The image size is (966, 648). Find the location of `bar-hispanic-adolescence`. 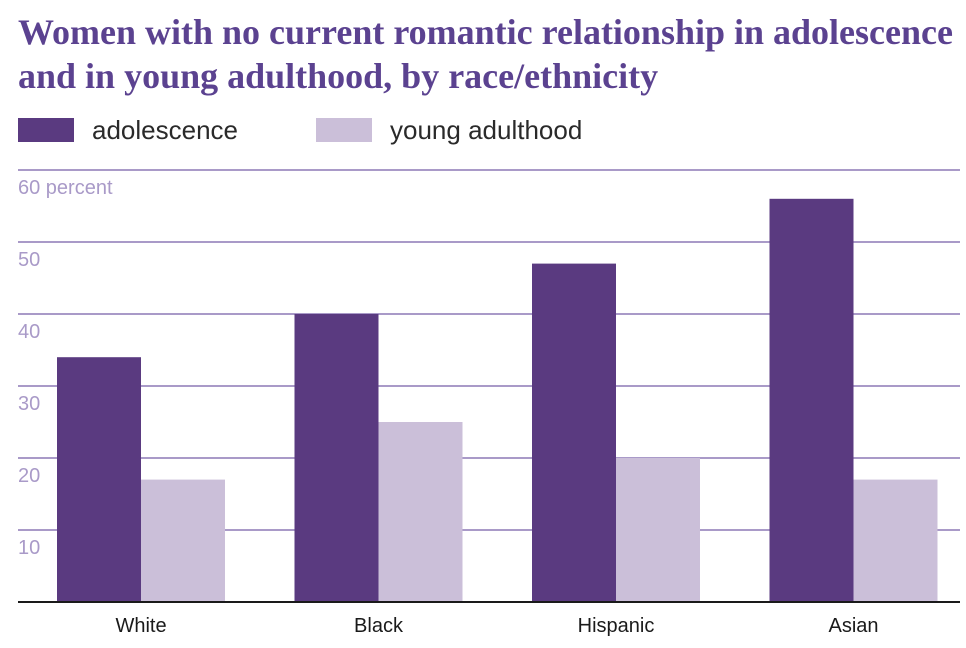

bar-hispanic-adolescence is located at coordinates (574, 432).